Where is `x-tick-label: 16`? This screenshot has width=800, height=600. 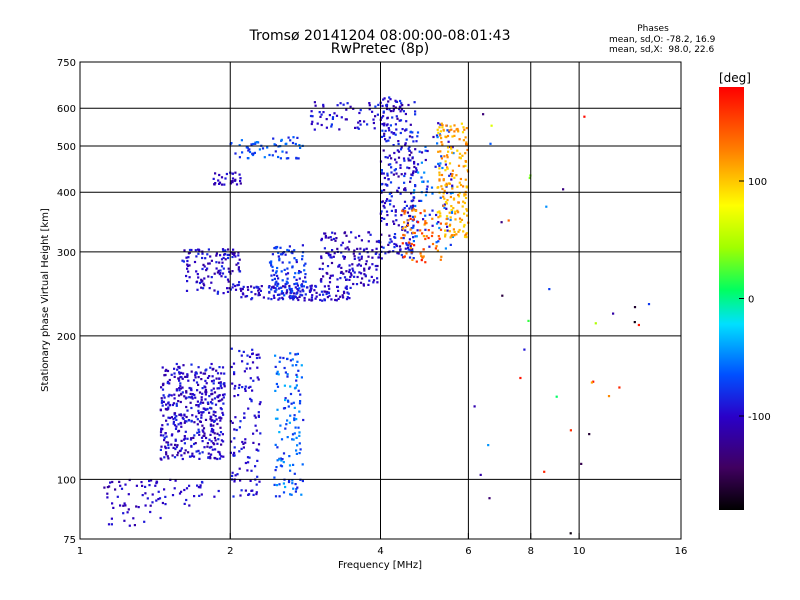
x-tick-label: 16 is located at coordinates (681, 551).